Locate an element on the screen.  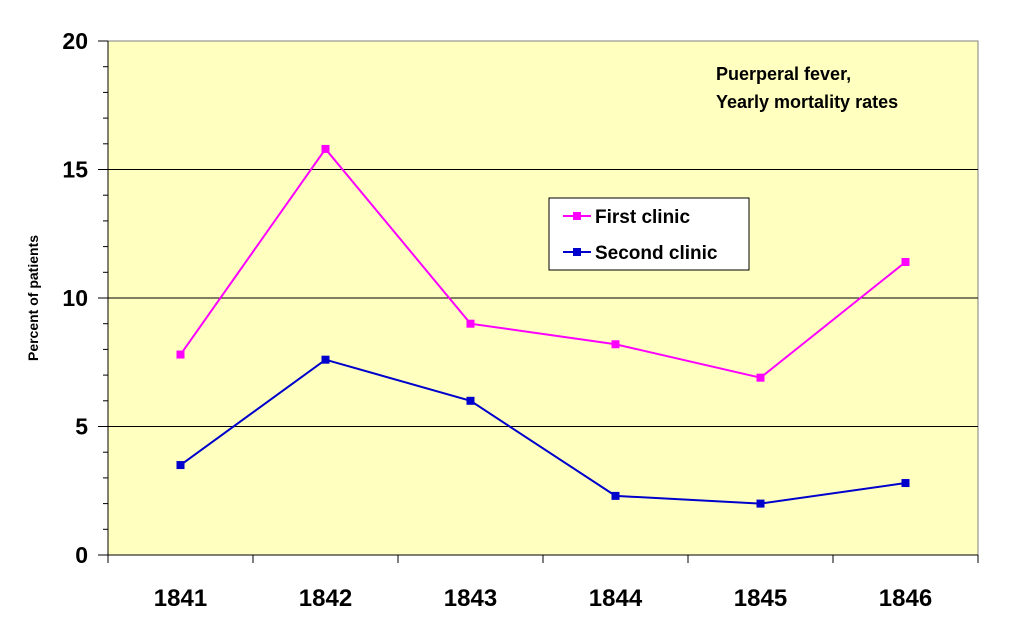
x-tick-label: 1842 is located at coordinates (325, 598).